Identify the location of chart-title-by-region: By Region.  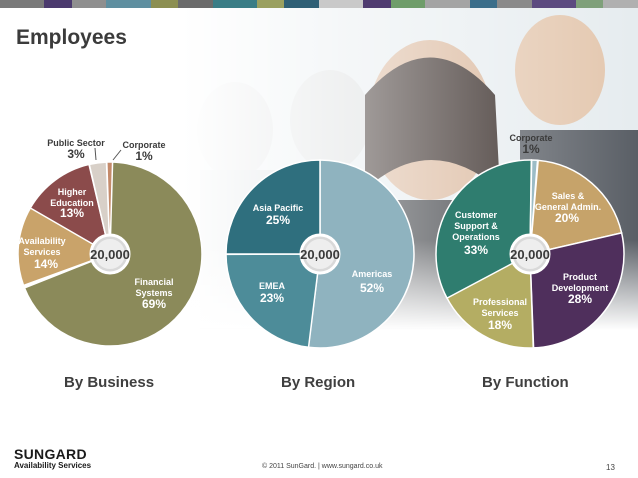
(318, 382).